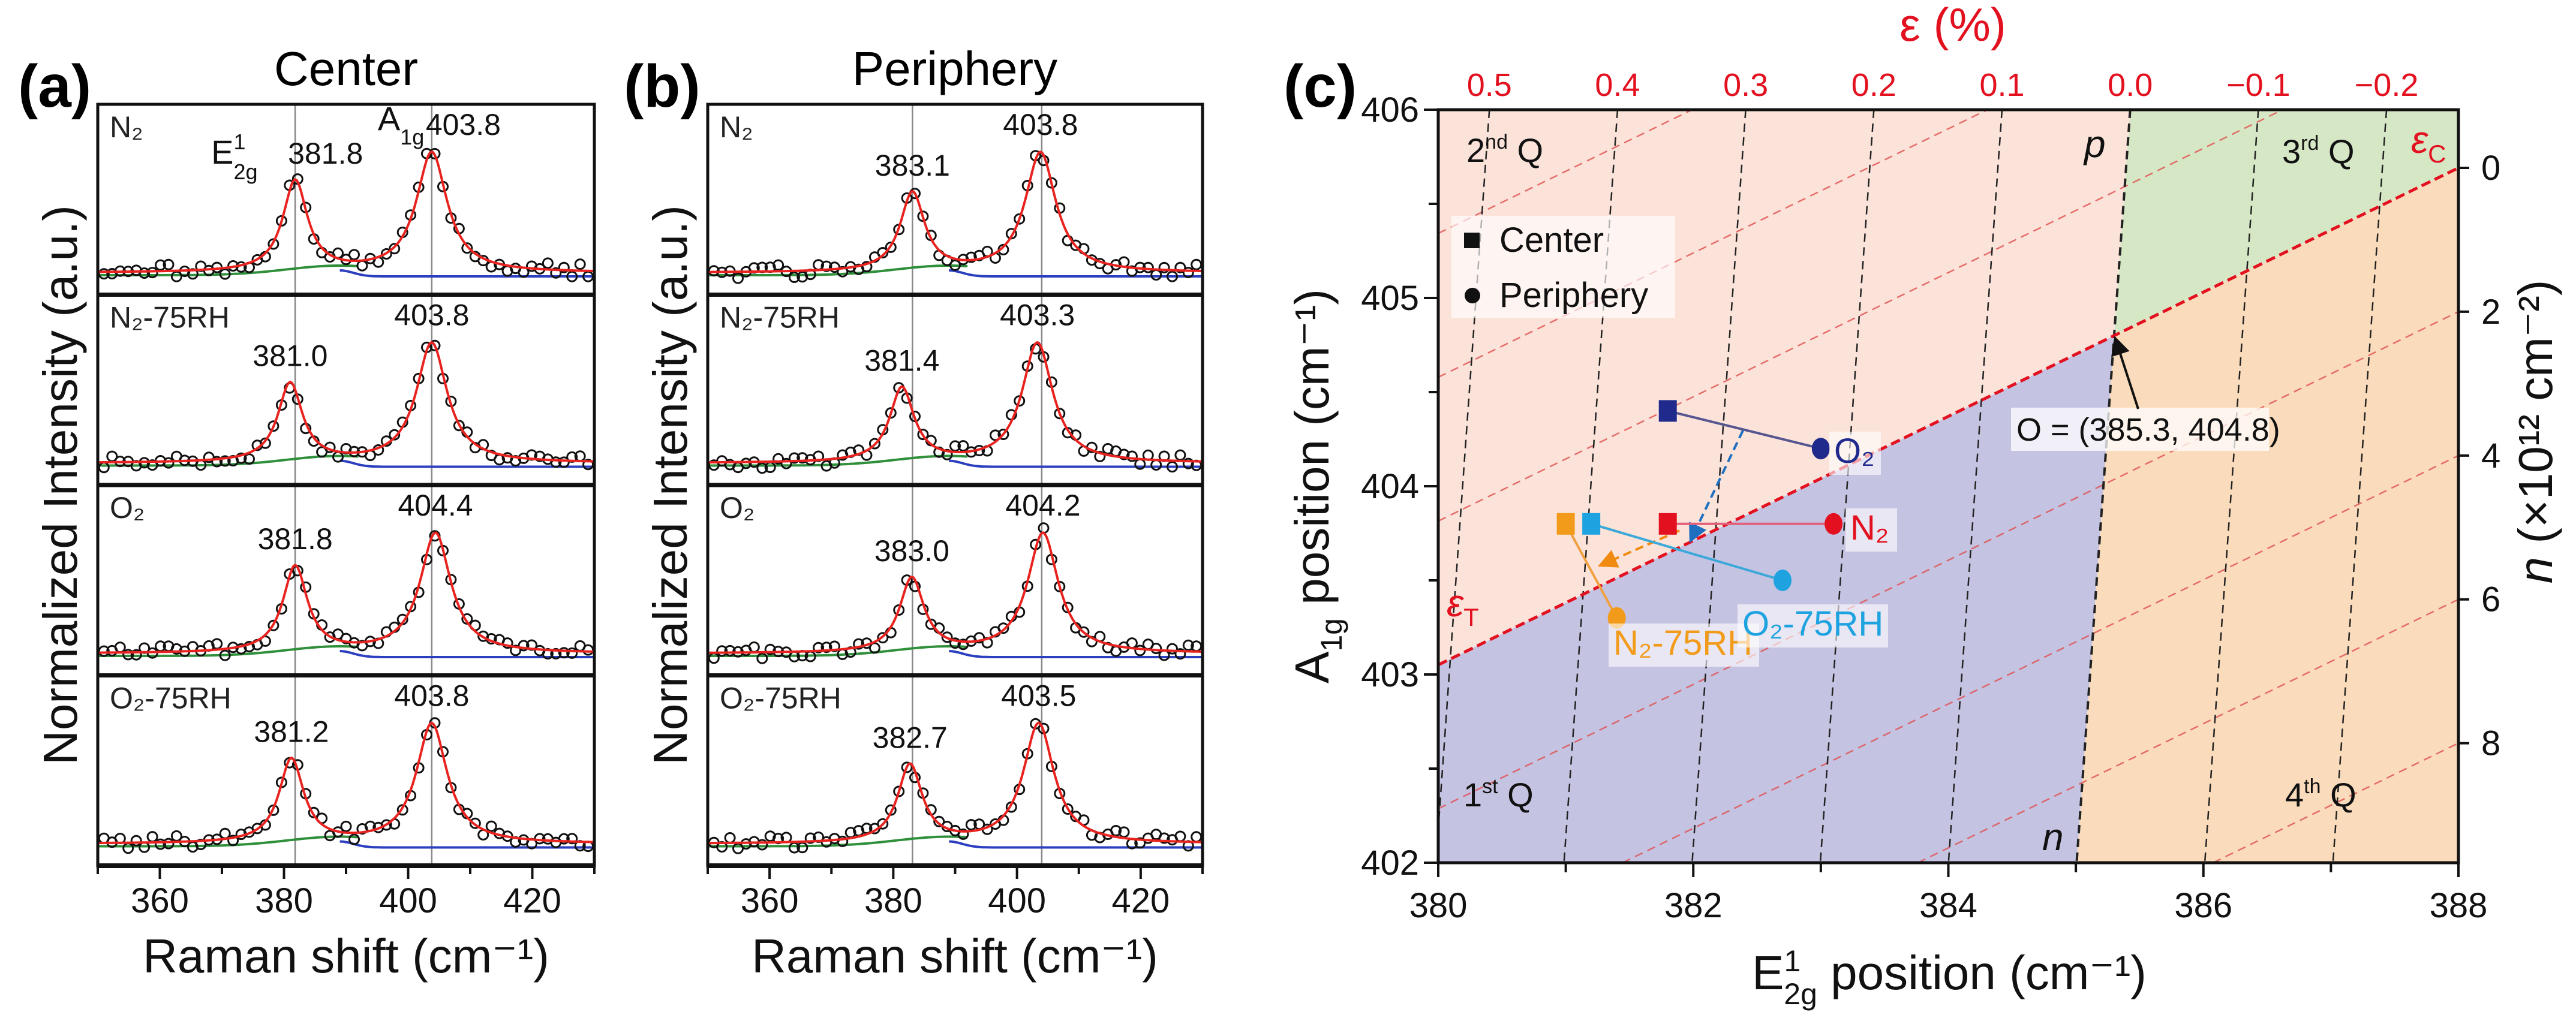  What do you see at coordinates (246, 171) in the screenshot?
I see `mode-sub: 2g` at bounding box center [246, 171].